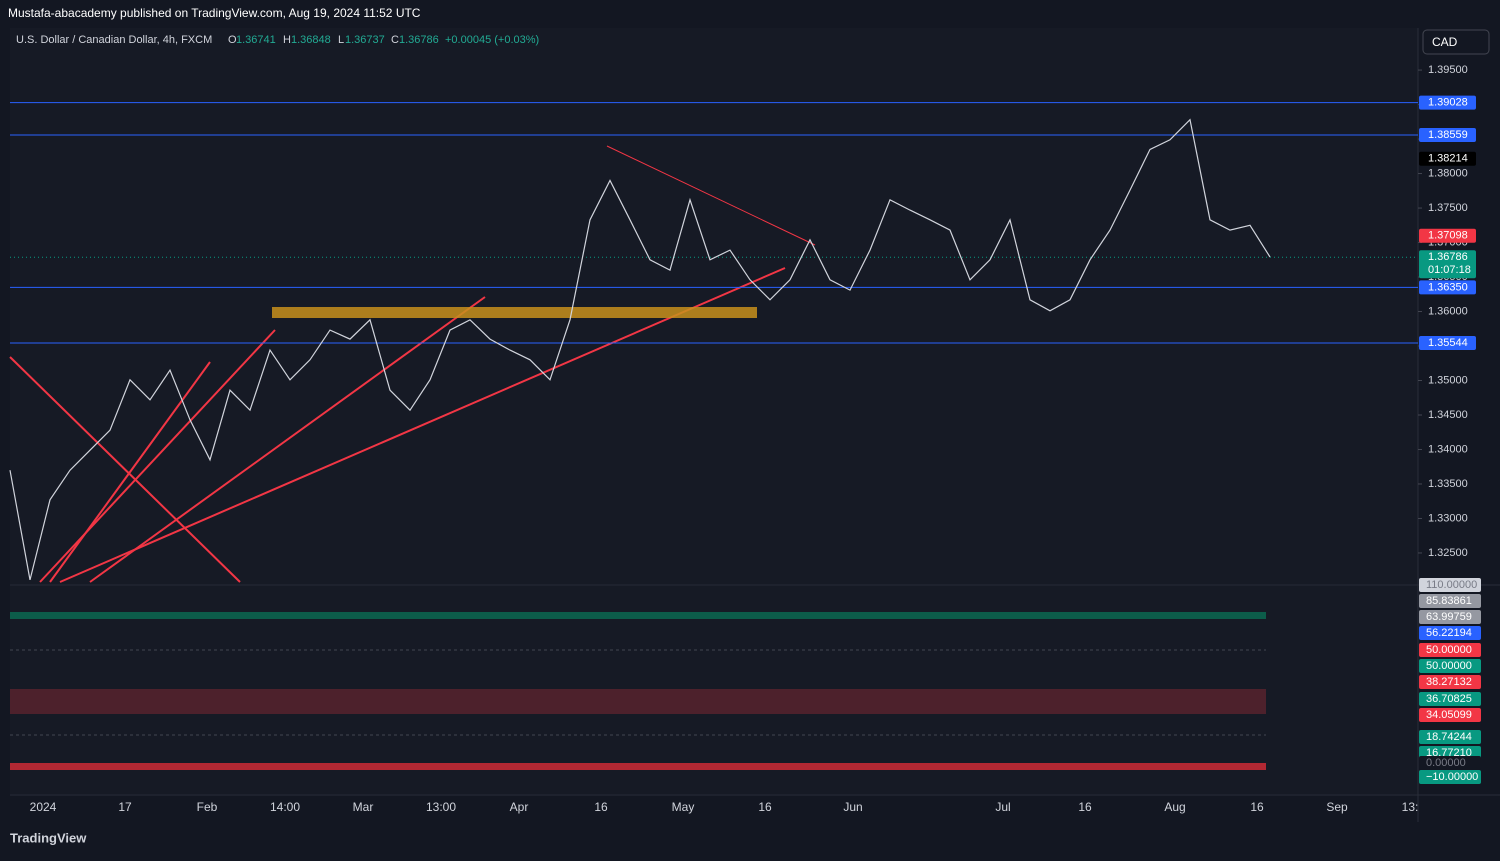 This screenshot has width=1500, height=861. I want to click on c-value: 1.36786, so click(419, 40).